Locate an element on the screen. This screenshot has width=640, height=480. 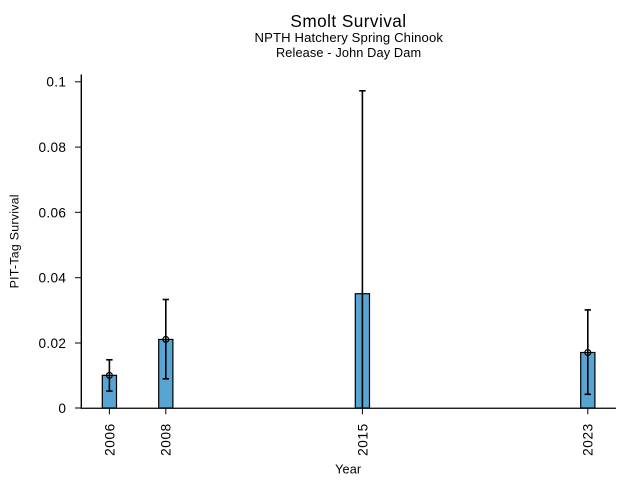
svg-text: 0.04 is located at coordinates (52, 278).